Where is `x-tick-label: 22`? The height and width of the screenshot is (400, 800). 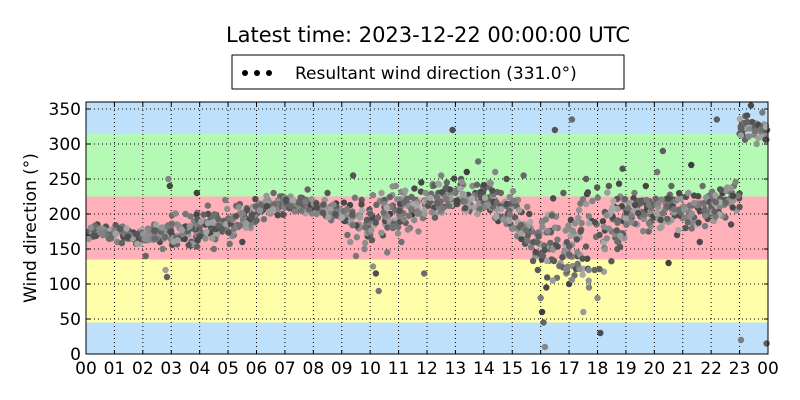
x-tick-label: 22 is located at coordinates (711, 369).